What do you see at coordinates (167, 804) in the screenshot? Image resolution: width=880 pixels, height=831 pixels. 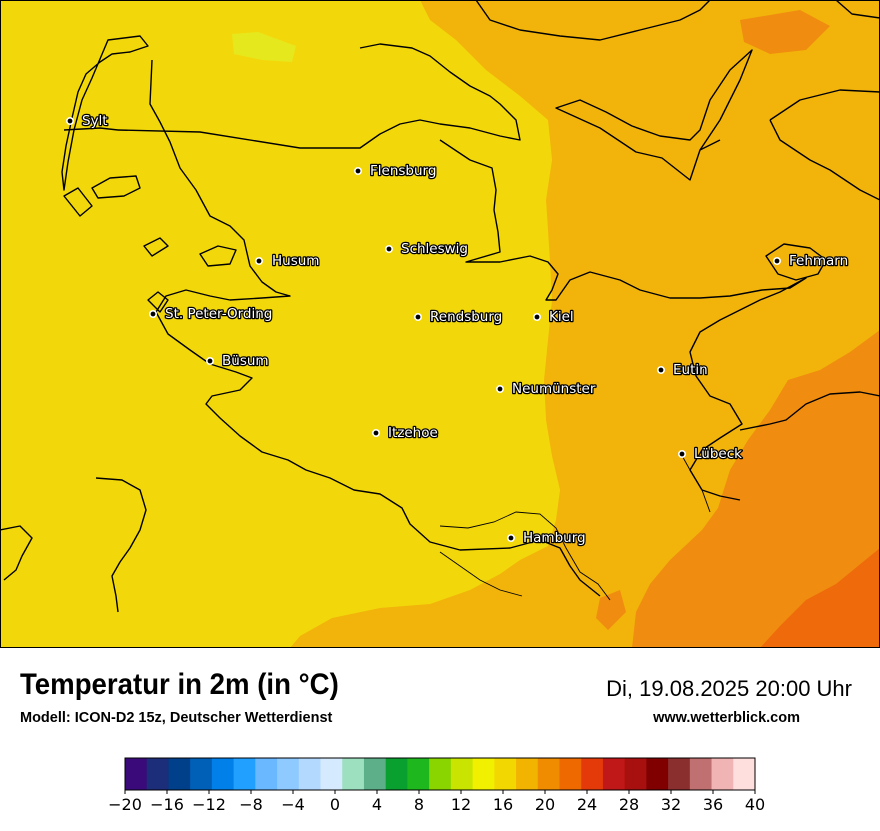 I see `colorbar-tick-label: −16` at bounding box center [167, 804].